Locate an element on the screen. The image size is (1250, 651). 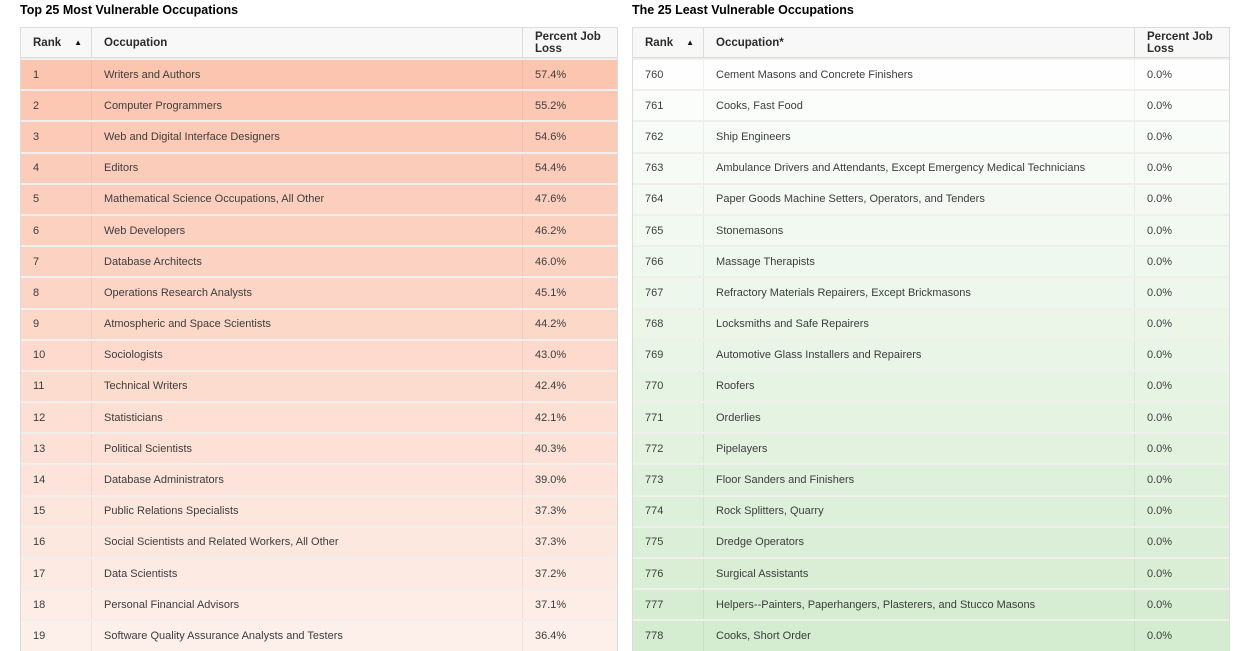
table-row: 771 Orderlies 0.0% is located at coordinates (931, 417).